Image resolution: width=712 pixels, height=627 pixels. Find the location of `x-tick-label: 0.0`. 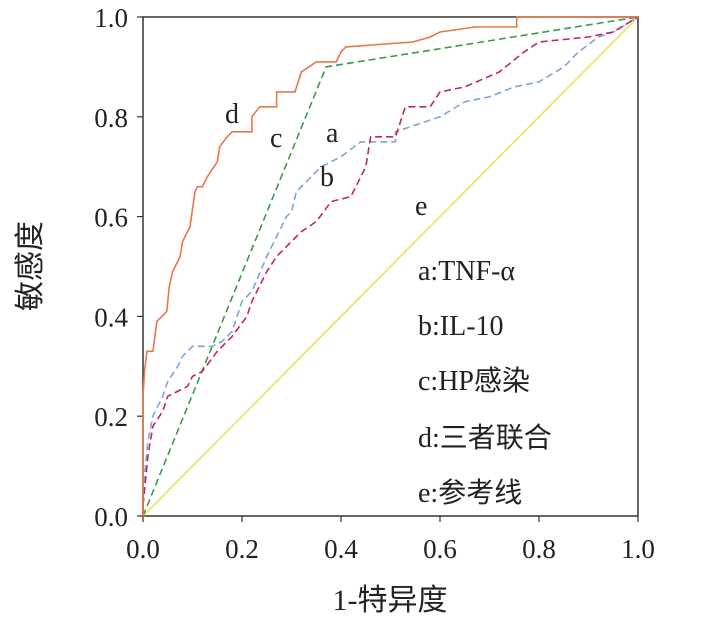

x-tick-label: 0.0 is located at coordinates (143, 549).